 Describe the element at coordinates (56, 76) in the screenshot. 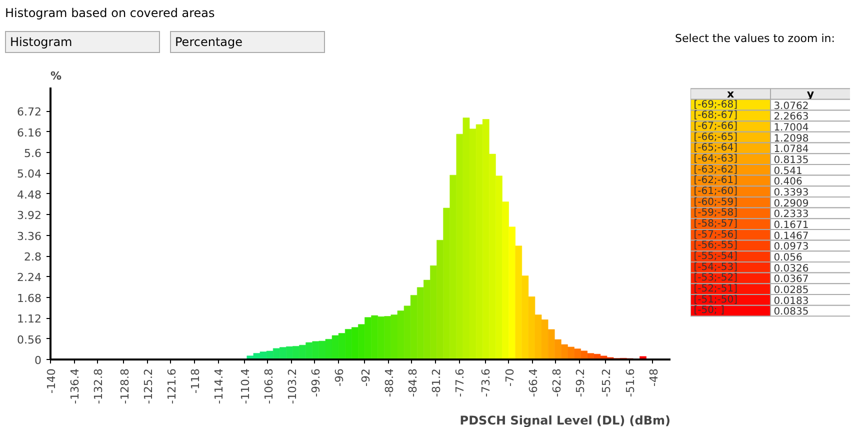

I see `y-axis-title: %` at that location.